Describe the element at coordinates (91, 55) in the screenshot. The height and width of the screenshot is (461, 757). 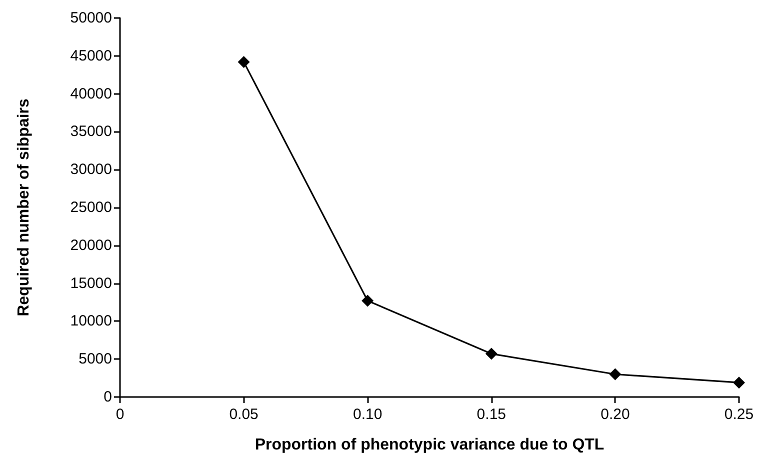
I see `y-tick-label: 45000` at that location.